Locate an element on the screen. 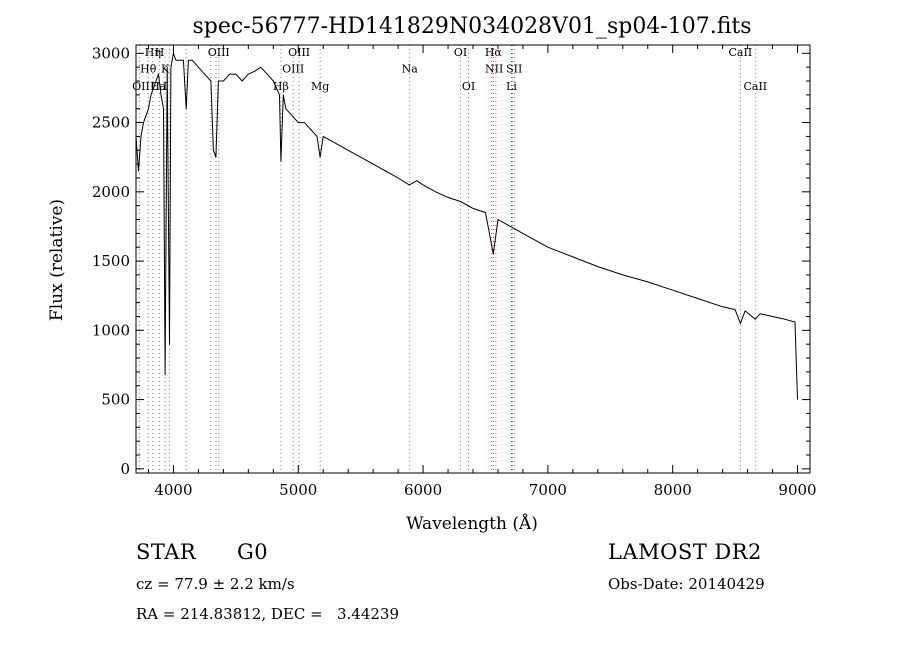 This screenshot has width=900, height=650. object-class: STAR is located at coordinates (166, 552).